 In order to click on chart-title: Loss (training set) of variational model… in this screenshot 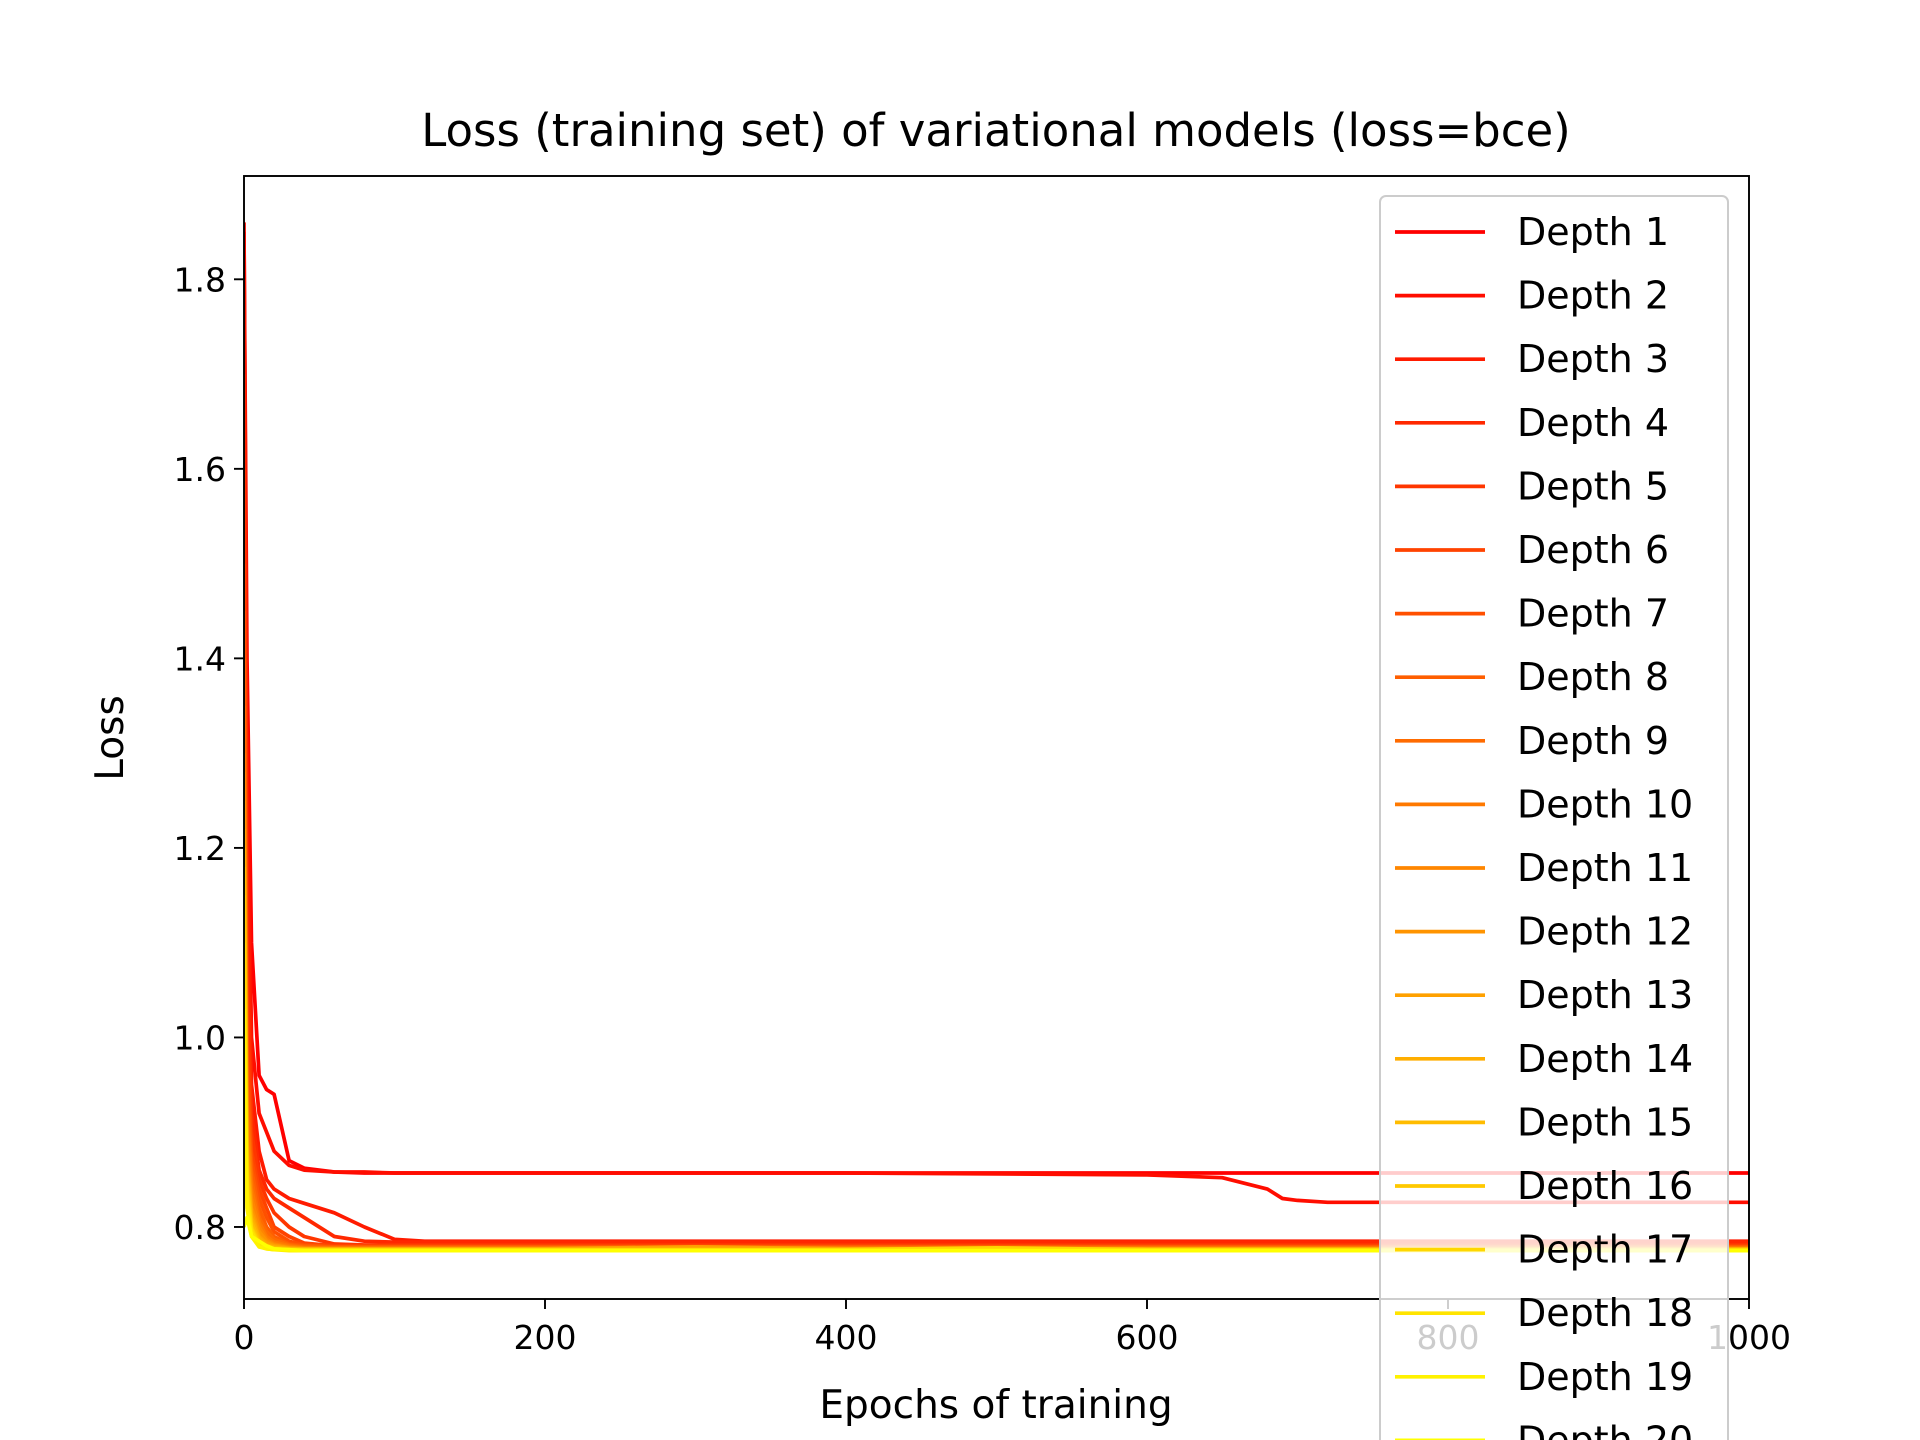, I will do `click(995, 130)`.